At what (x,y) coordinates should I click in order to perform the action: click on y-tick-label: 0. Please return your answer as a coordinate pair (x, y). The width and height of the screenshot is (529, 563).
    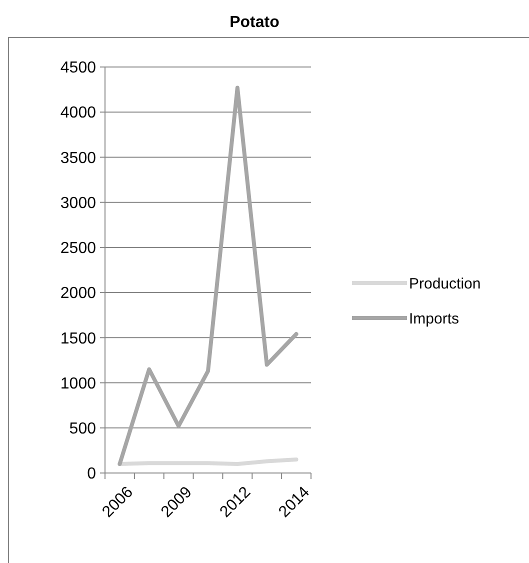
    Looking at the image, I should click on (91, 474).